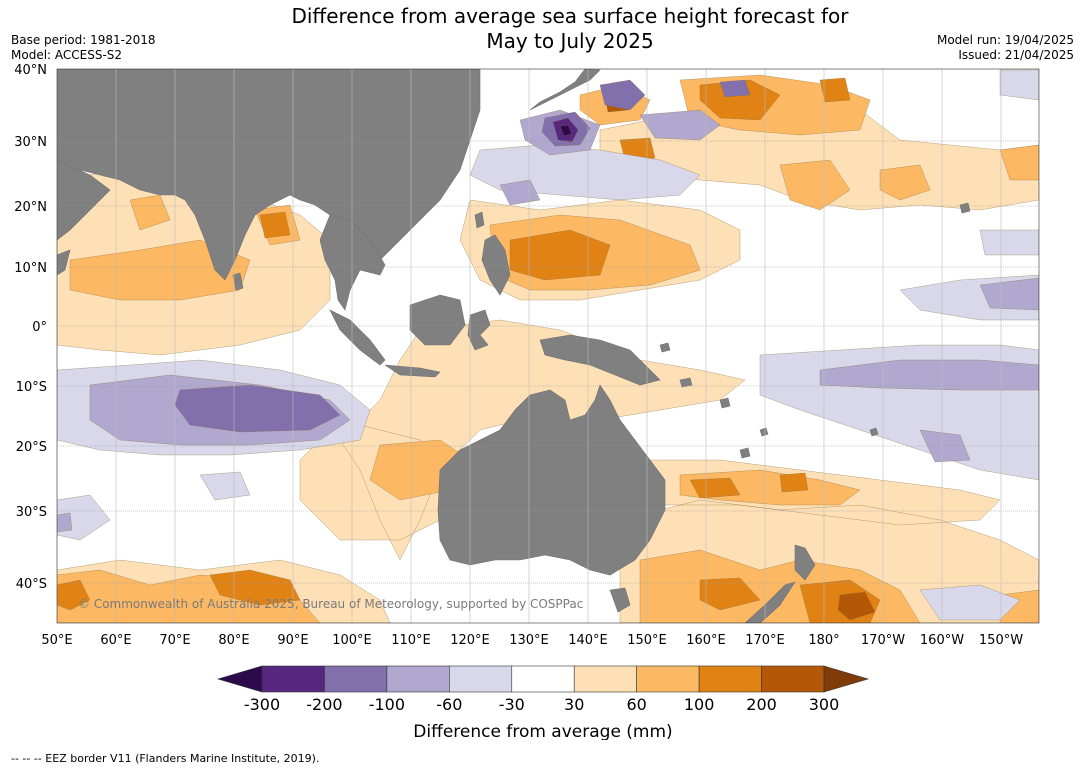 This screenshot has width=1085, height=770. What do you see at coordinates (324, 704) in the screenshot?
I see `colorbar-tick-label: -200` at bounding box center [324, 704].